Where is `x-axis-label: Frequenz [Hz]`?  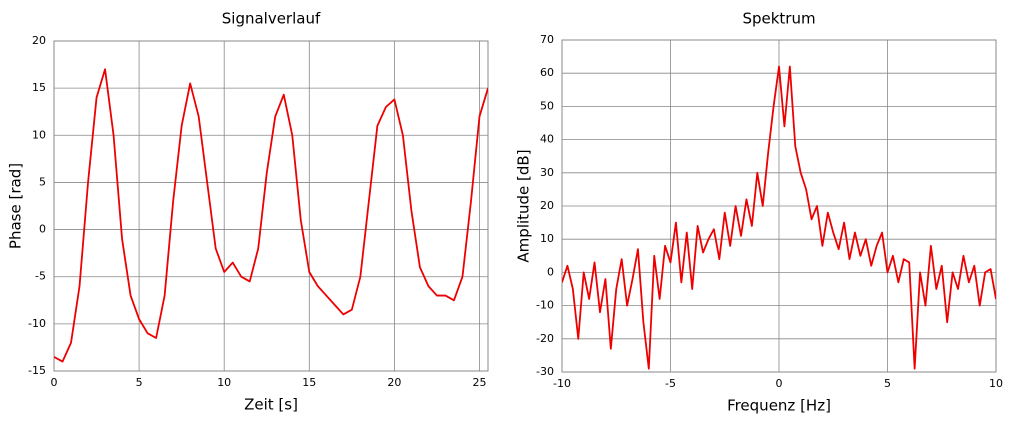
x-axis-label: Frequenz [Hz] is located at coordinates (779, 406).